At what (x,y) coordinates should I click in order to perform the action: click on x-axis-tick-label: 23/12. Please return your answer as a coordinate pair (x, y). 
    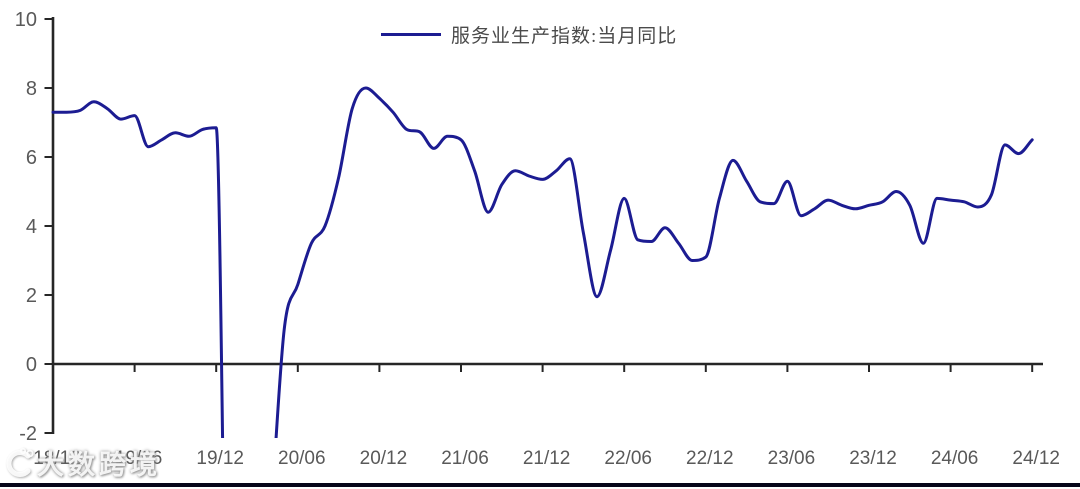
    Looking at the image, I should click on (873, 458).